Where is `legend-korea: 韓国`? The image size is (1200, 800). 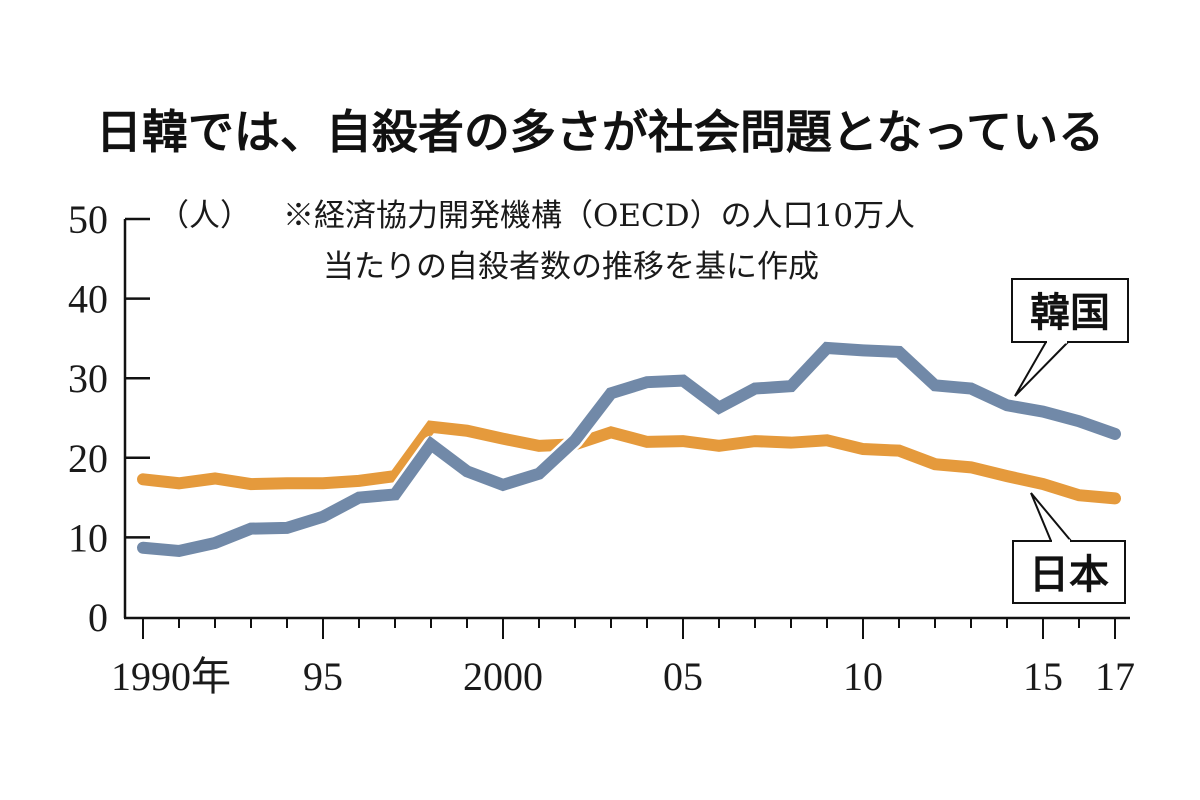
legend-korea: 韓国 is located at coordinates (1070, 337).